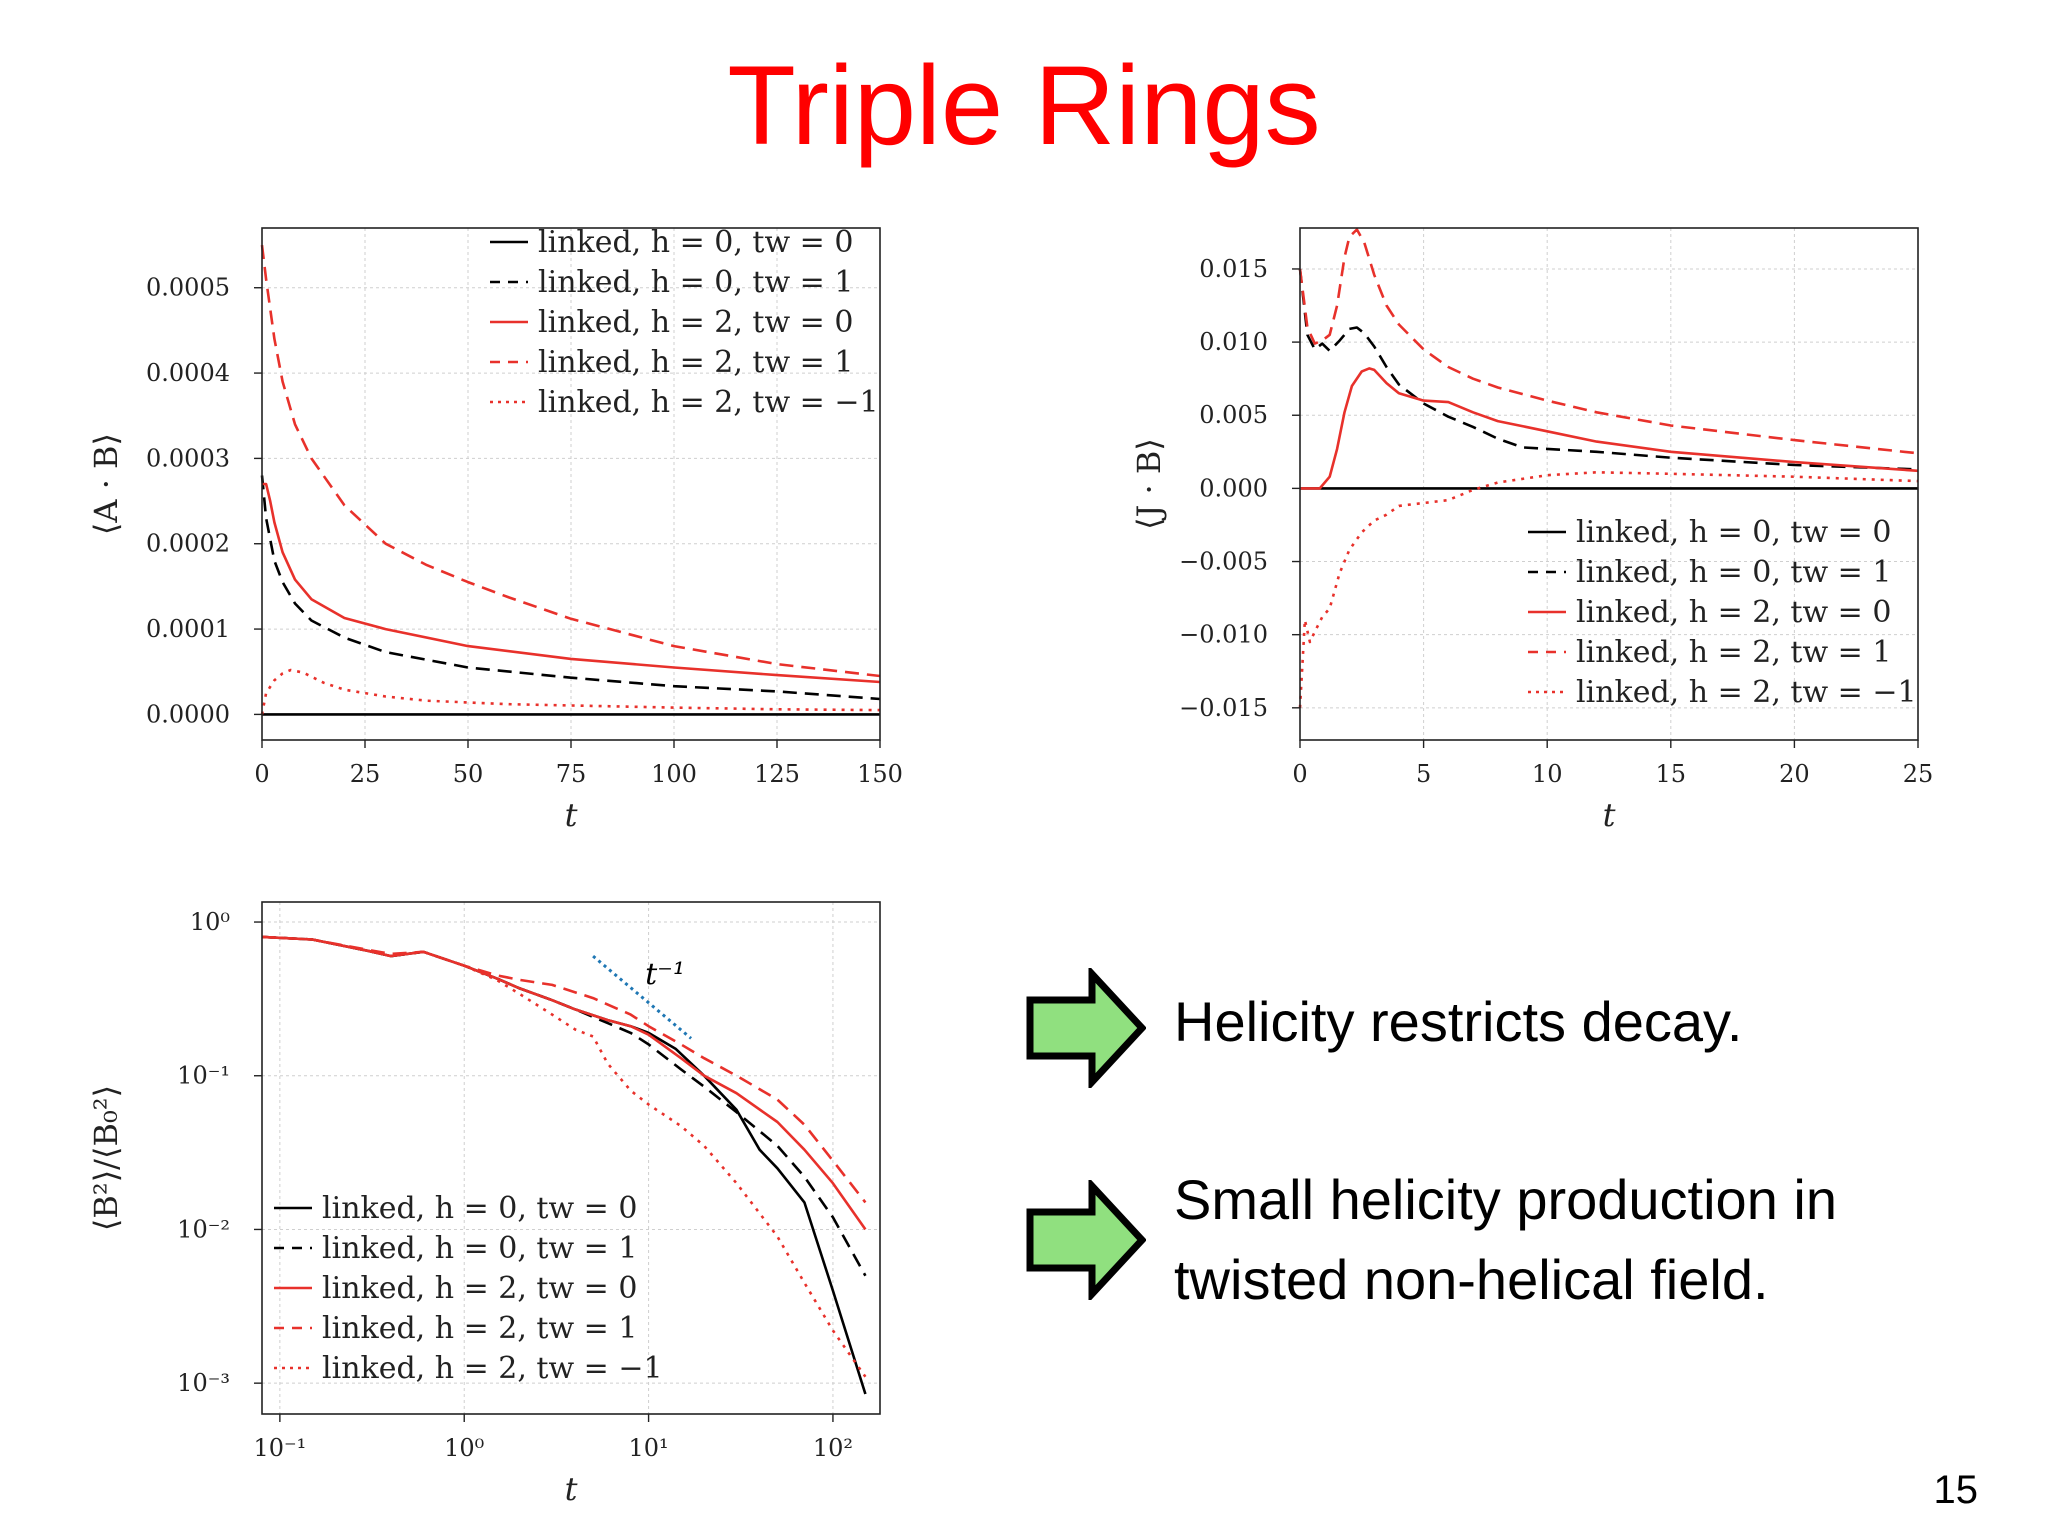 The width and height of the screenshot is (2048, 1536). I want to click on y-tick-label: 10⁻³, so click(203, 1383).